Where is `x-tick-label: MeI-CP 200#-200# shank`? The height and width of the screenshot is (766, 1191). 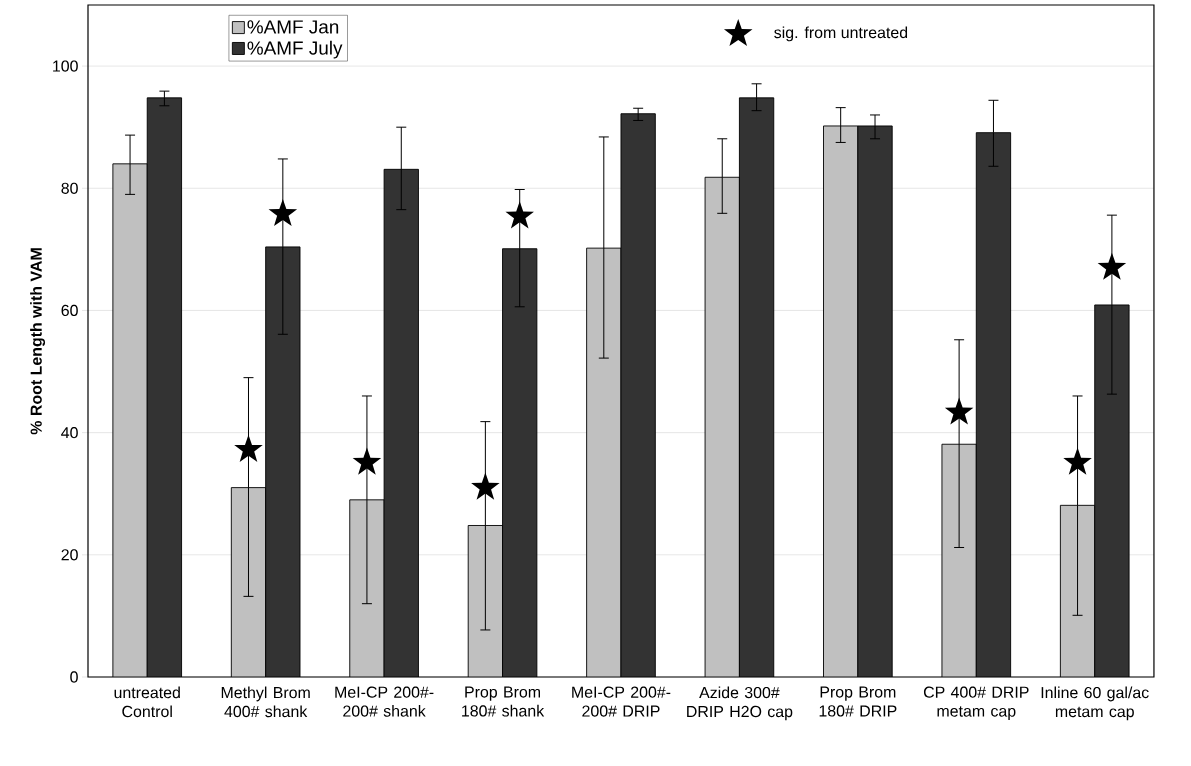 x-tick-label: MeI-CP 200#-200# shank is located at coordinates (384, 701).